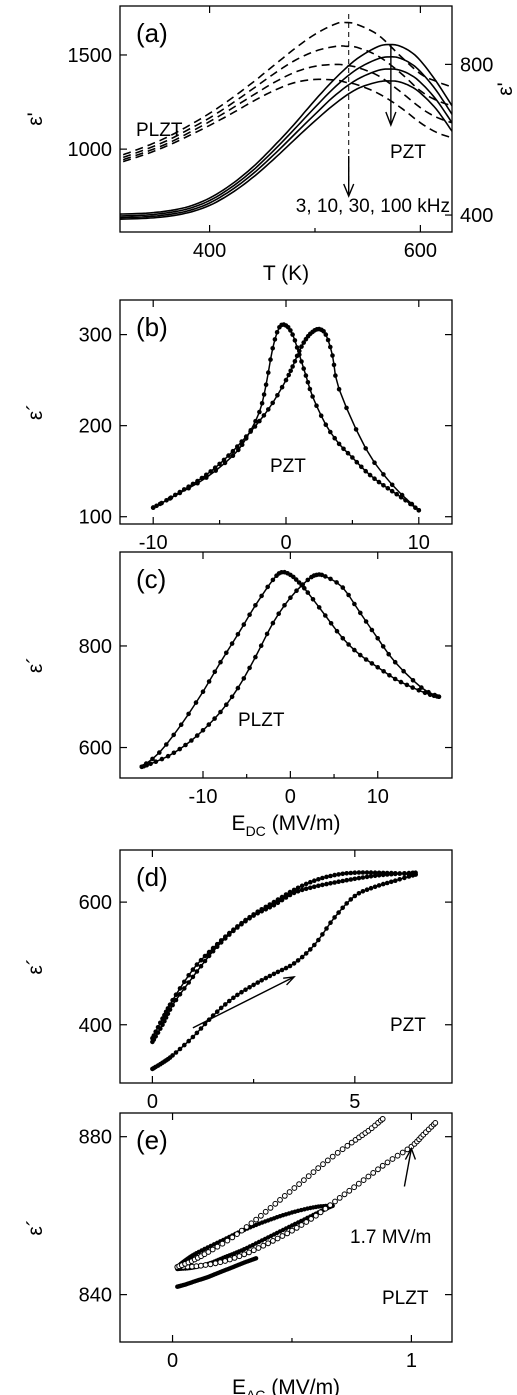 This screenshot has height=1395, width=517. Describe the element at coordinates (95, 903) in the screenshot. I see `y-tick-label: 600` at that location.